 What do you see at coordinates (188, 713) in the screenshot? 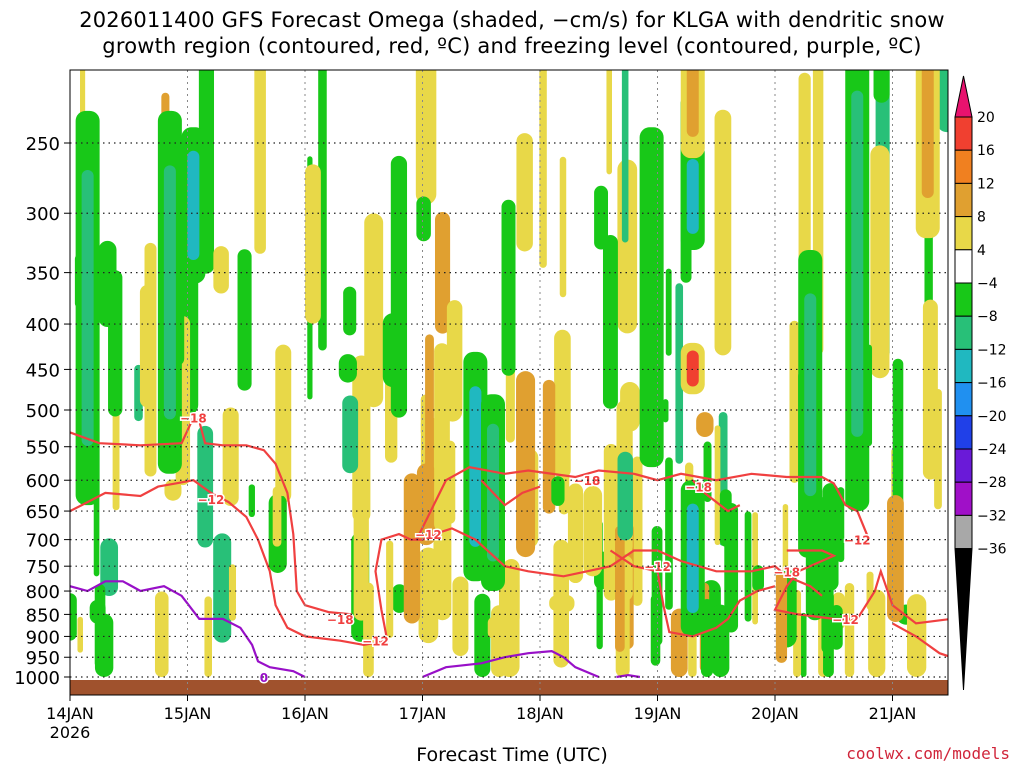
I see `x-tick-label: 15JAN` at bounding box center [188, 713].